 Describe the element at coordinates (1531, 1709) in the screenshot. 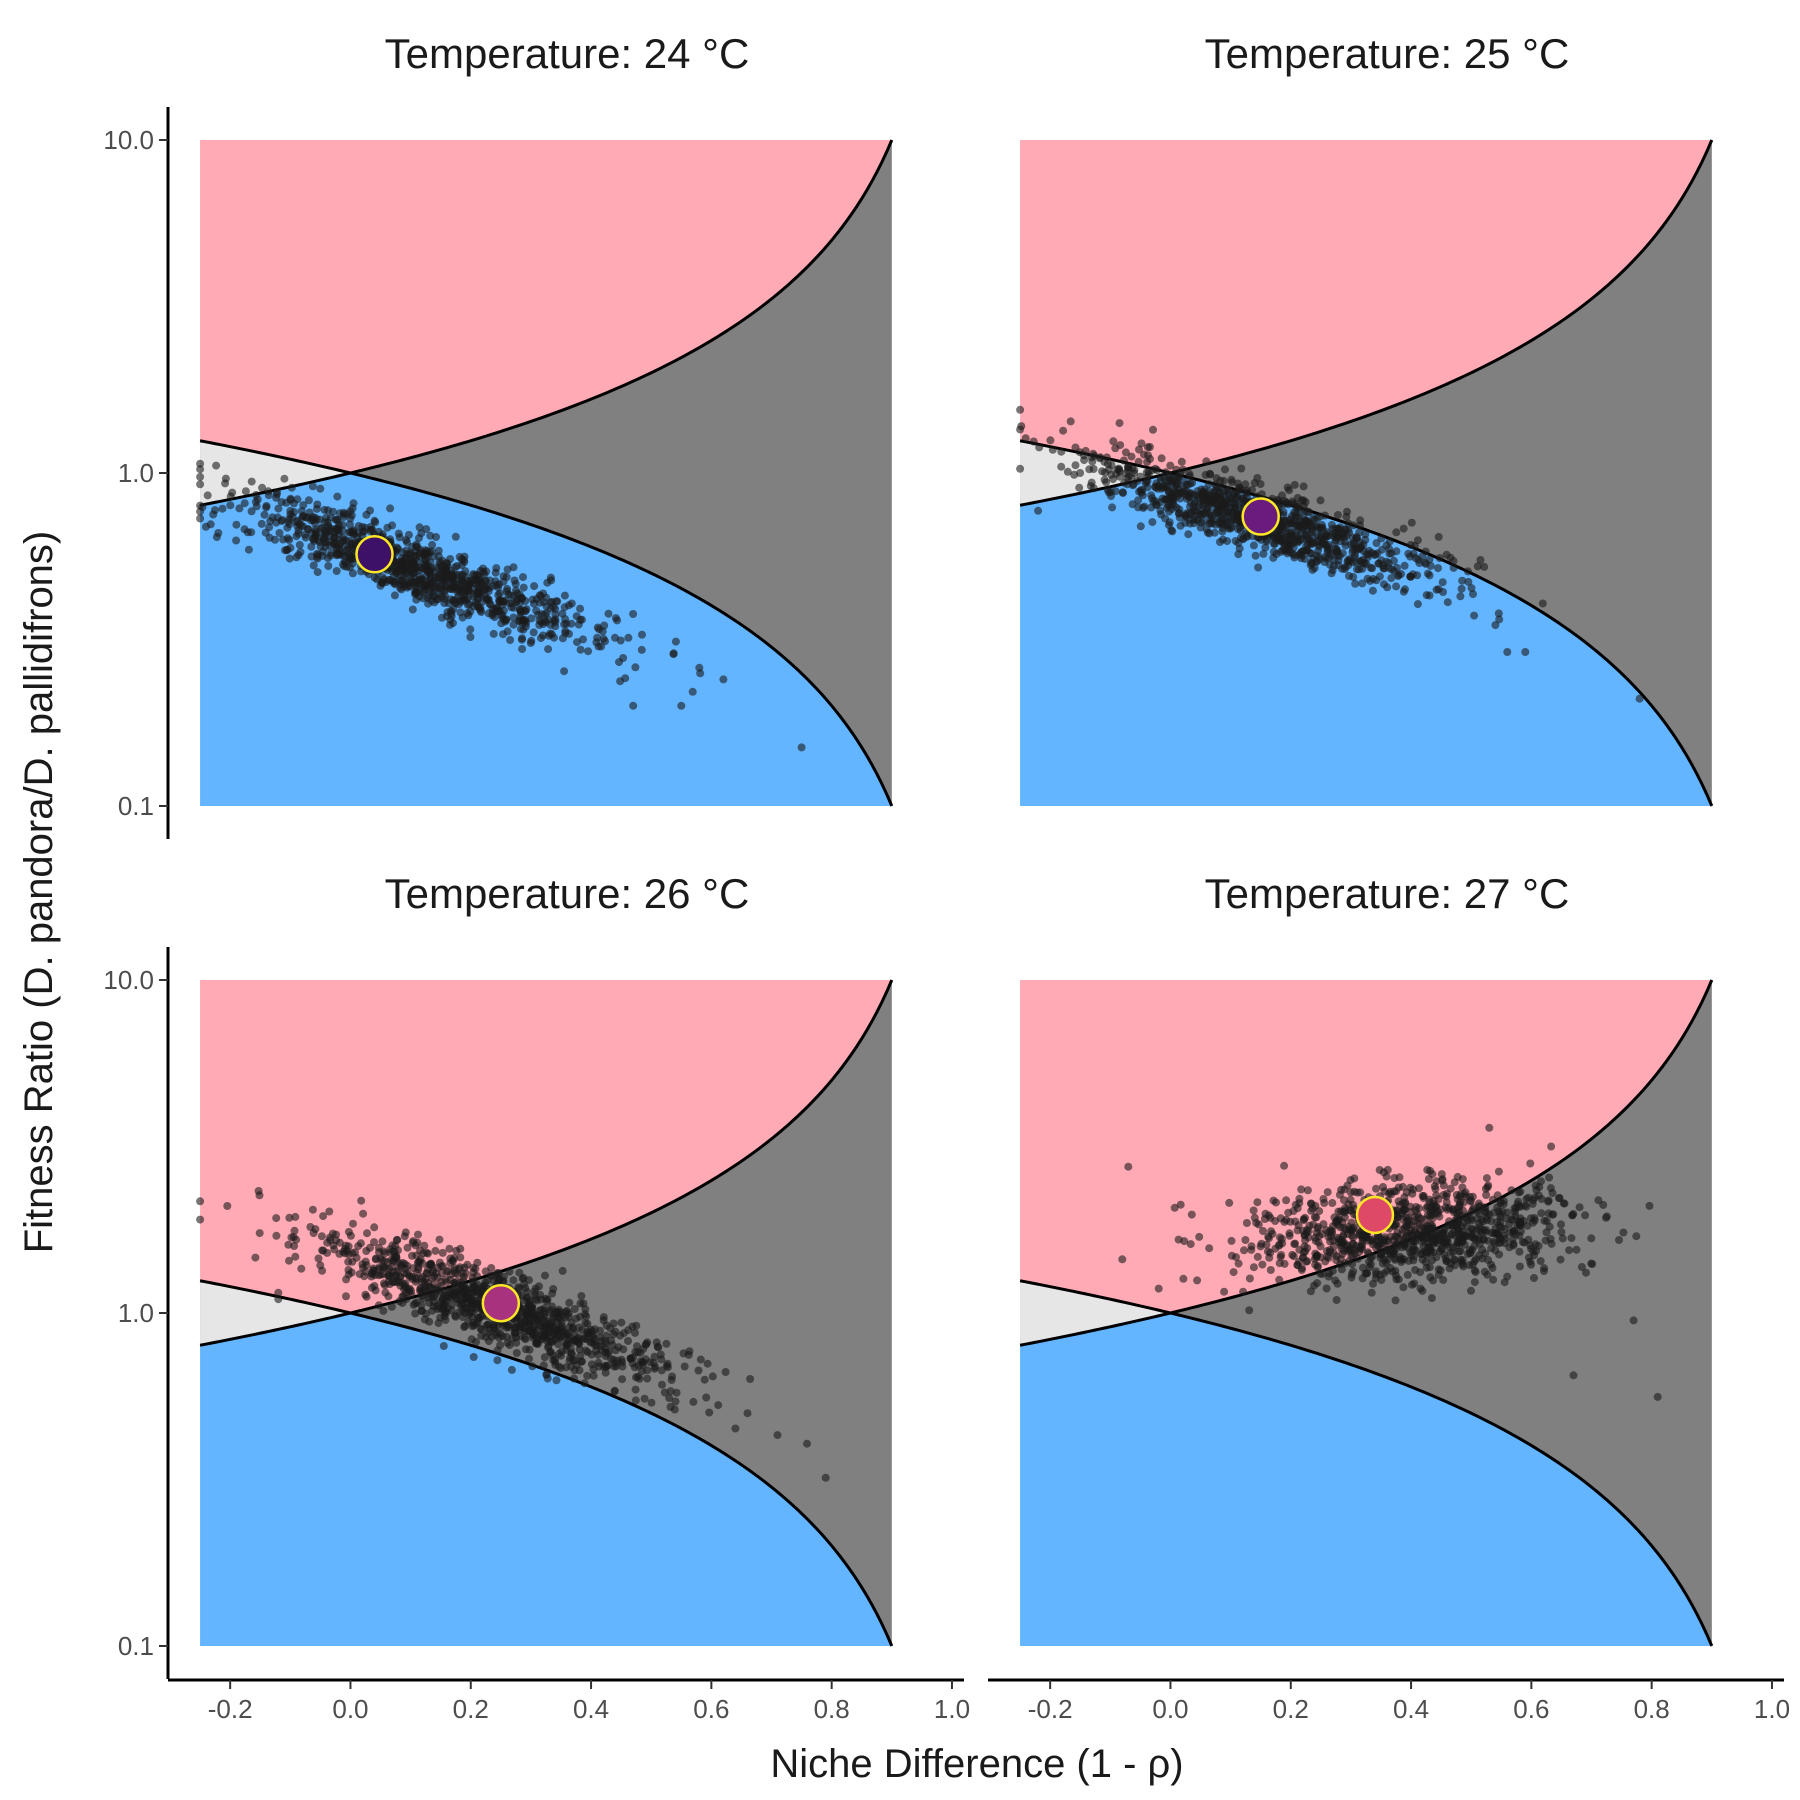

I see `x-tick-label: 0.6` at that location.